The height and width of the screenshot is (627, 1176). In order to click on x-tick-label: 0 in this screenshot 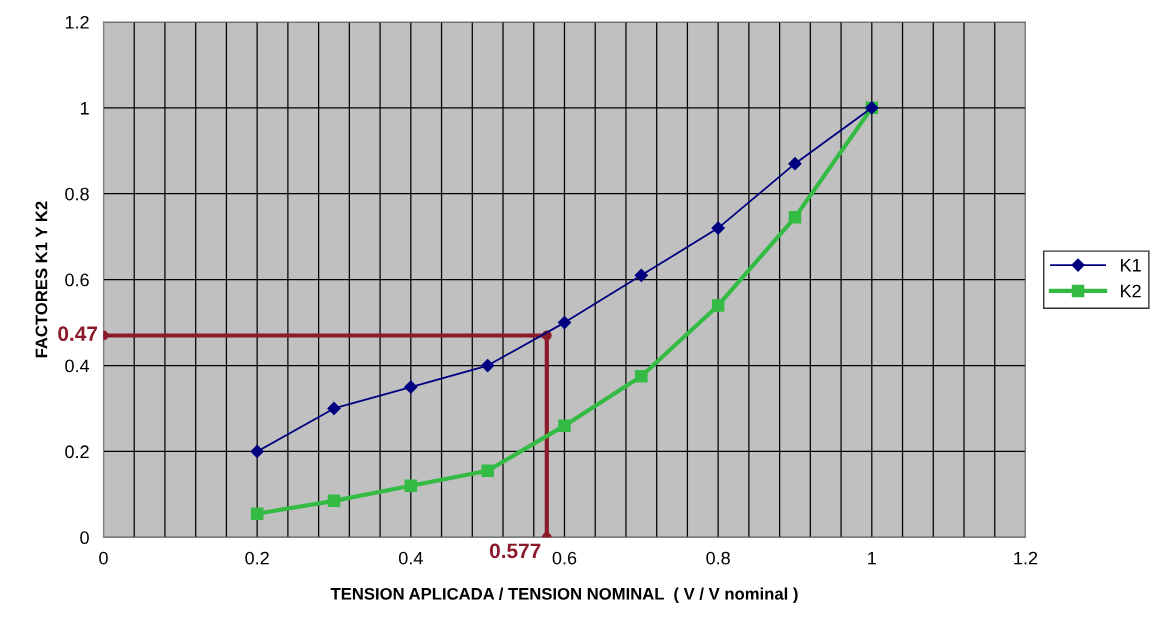, I will do `click(103, 558)`.